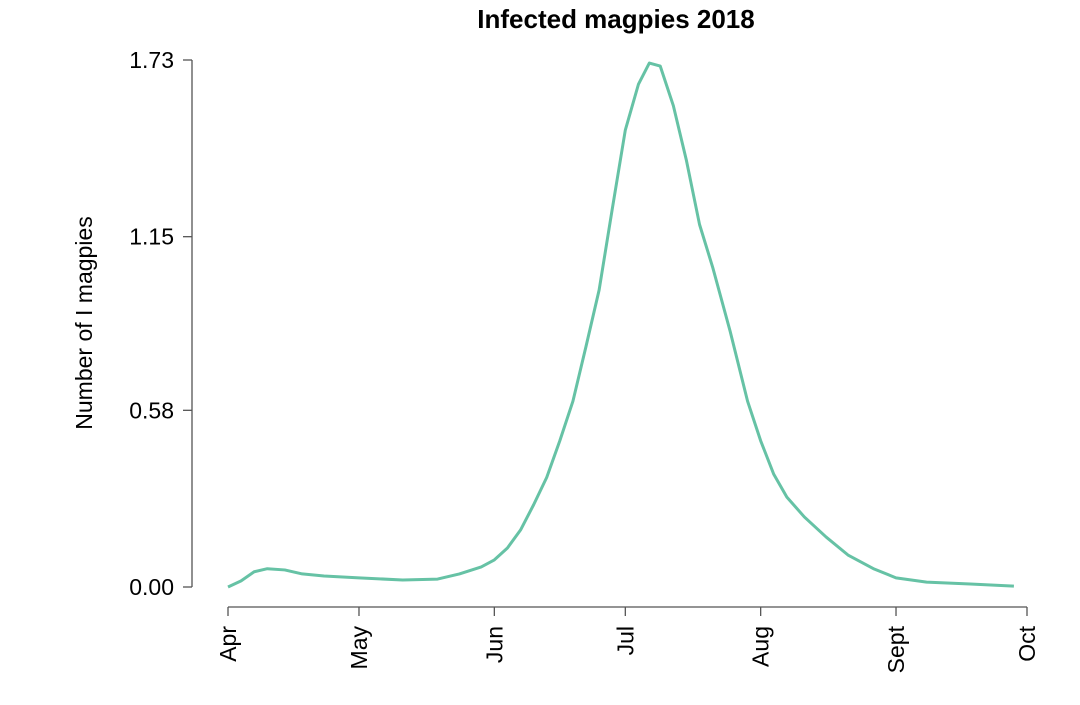 The height and width of the screenshot is (705, 1080). What do you see at coordinates (228, 644) in the screenshot?
I see `x-tick-label: Apr` at bounding box center [228, 644].